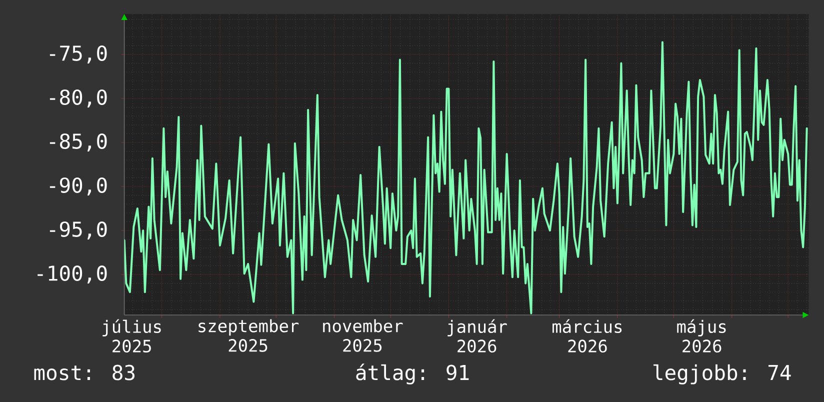 The height and width of the screenshot is (402, 824). What do you see at coordinates (78, 54) in the screenshot?
I see `y-tick-label: -75,0` at bounding box center [78, 54].